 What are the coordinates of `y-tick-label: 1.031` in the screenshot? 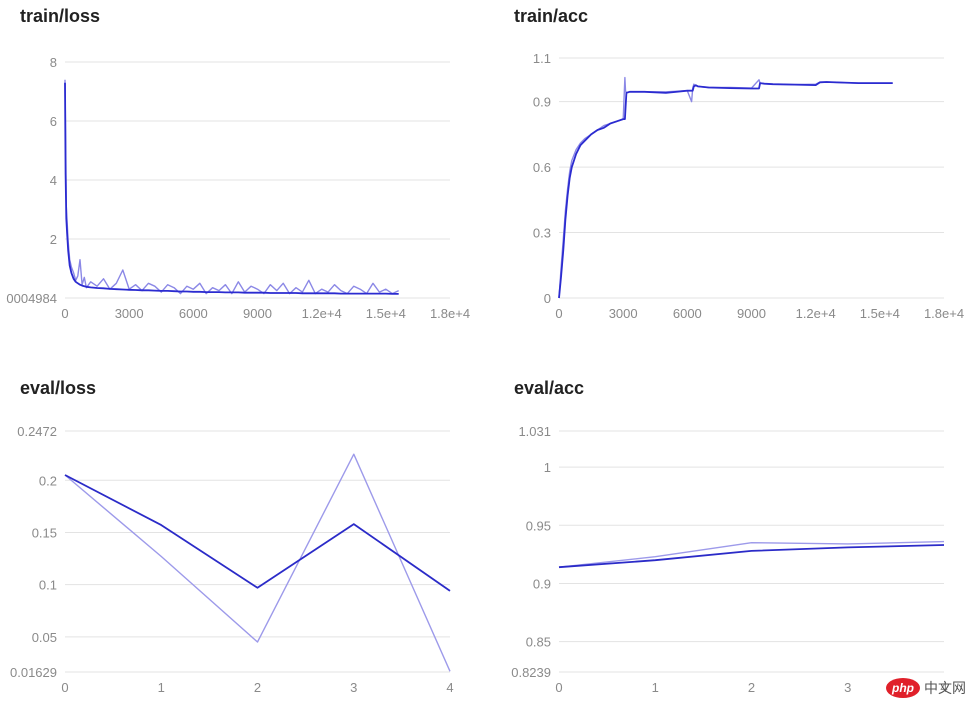 It's located at (534, 431).